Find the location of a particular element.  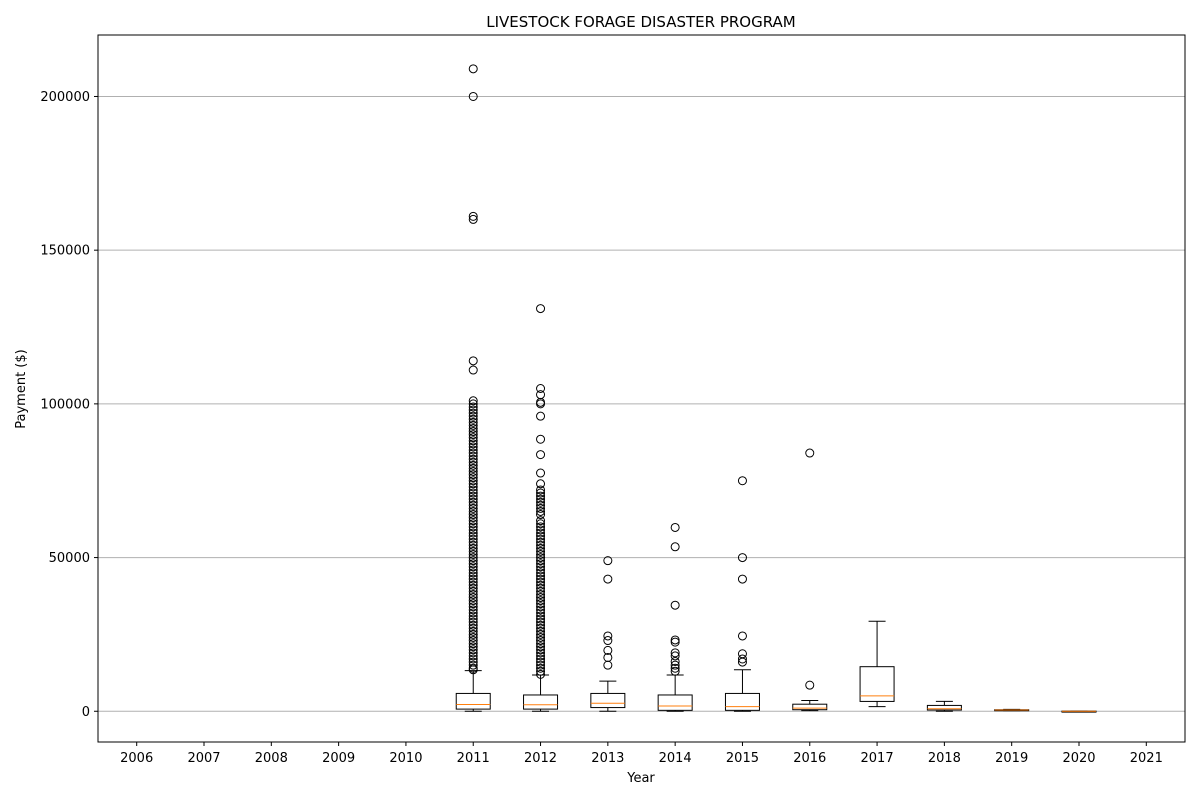

x-tick-label: 2020 is located at coordinates (1078, 758).